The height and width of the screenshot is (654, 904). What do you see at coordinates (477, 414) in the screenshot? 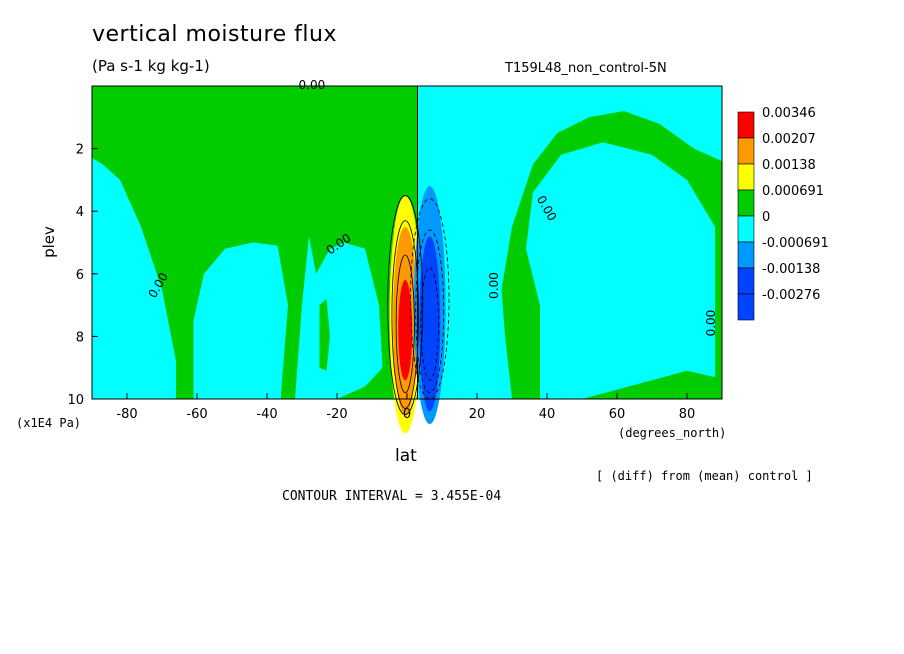
I see `x-tick-label: 20` at bounding box center [477, 414].